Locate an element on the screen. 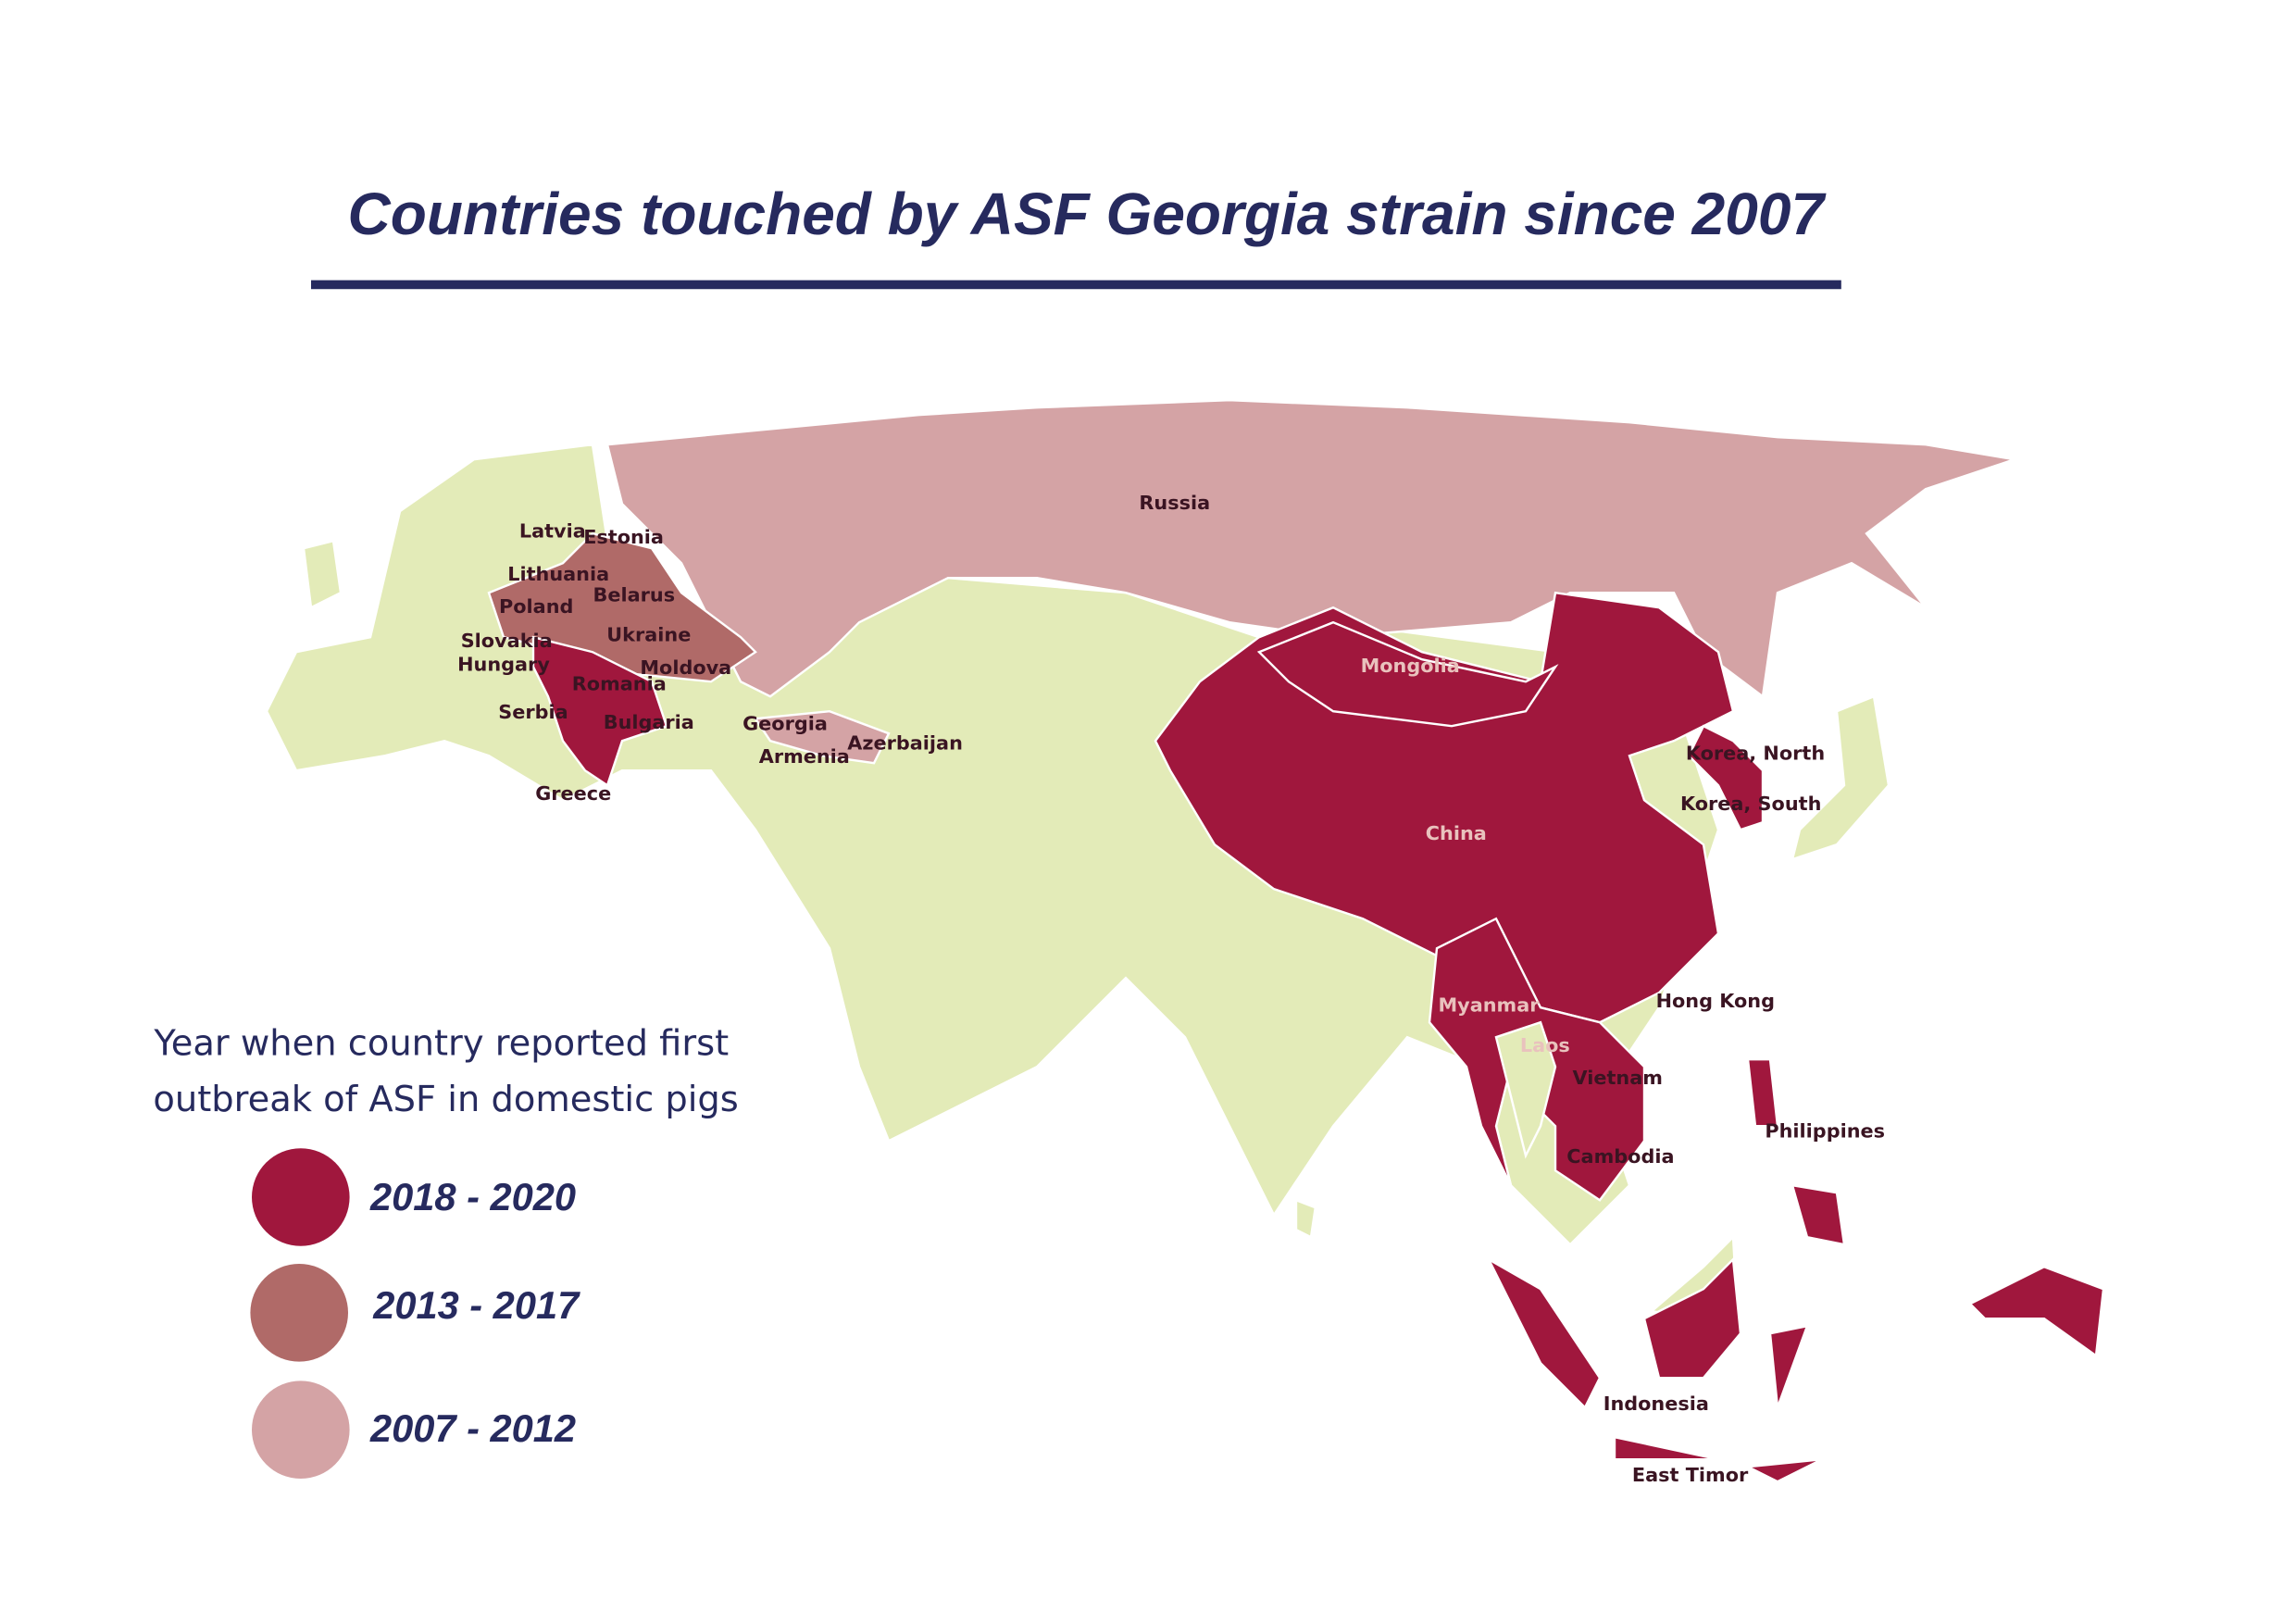 This screenshot has width=2296, height=1624. britain is located at coordinates (322, 574).